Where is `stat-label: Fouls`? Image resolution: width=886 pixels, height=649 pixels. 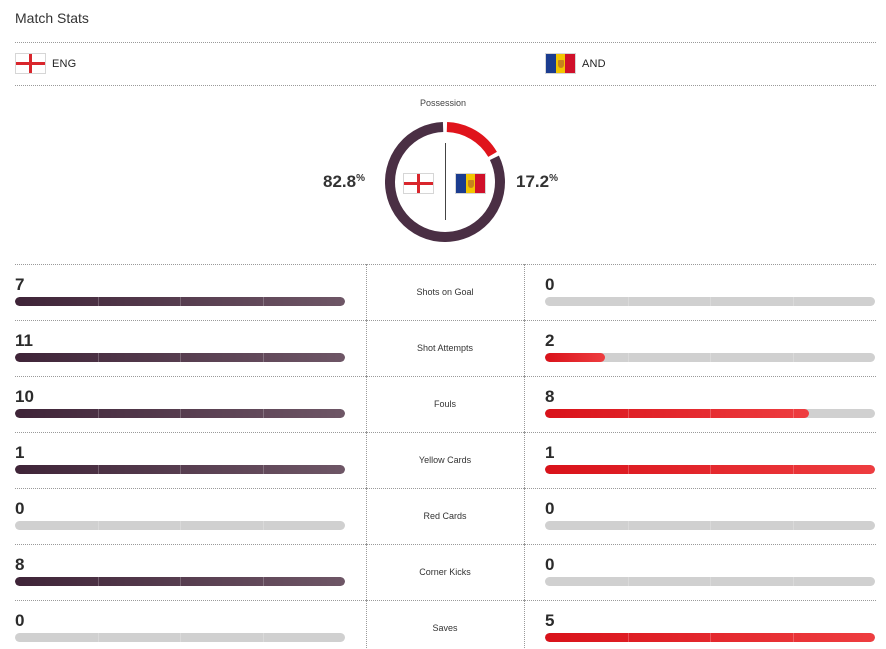
stat-label: Fouls is located at coordinates (444, 404).